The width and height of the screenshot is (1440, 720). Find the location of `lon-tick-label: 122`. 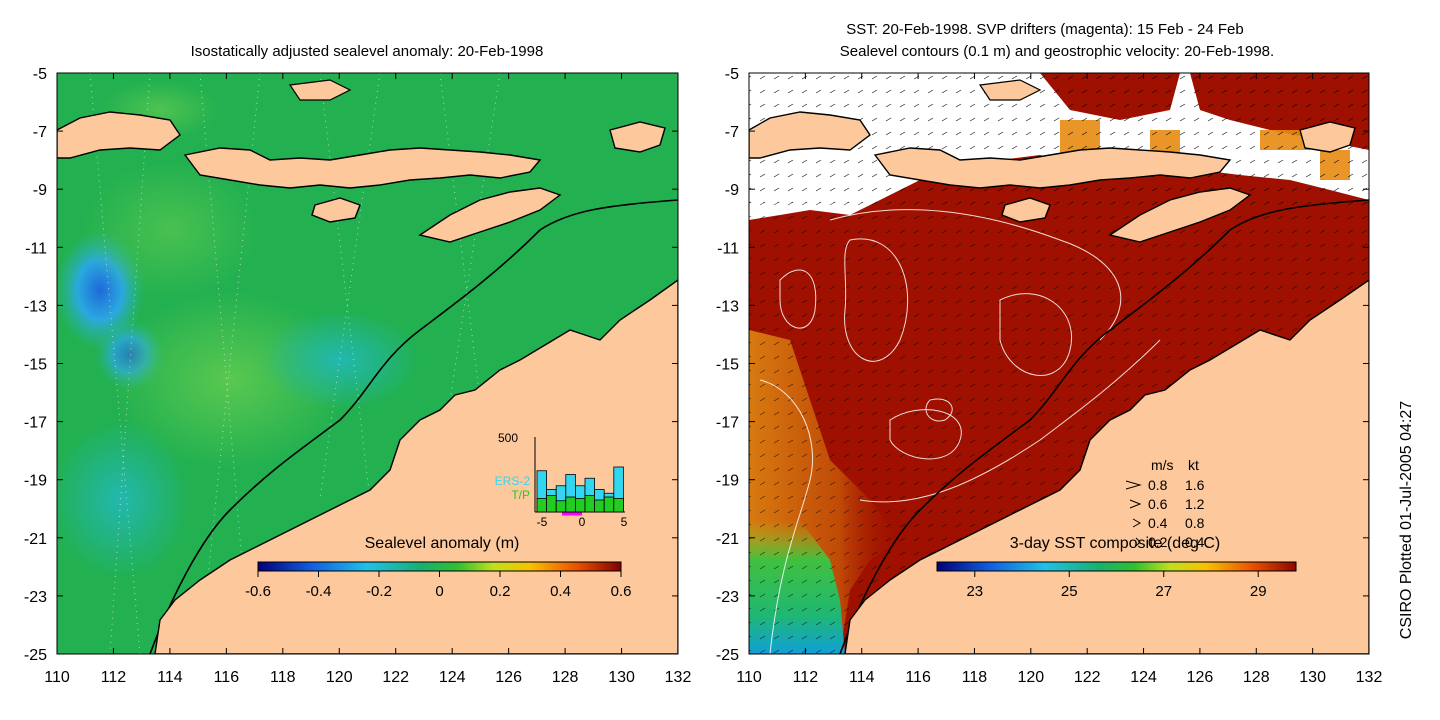

lon-tick-label: 122 is located at coordinates (395, 677).